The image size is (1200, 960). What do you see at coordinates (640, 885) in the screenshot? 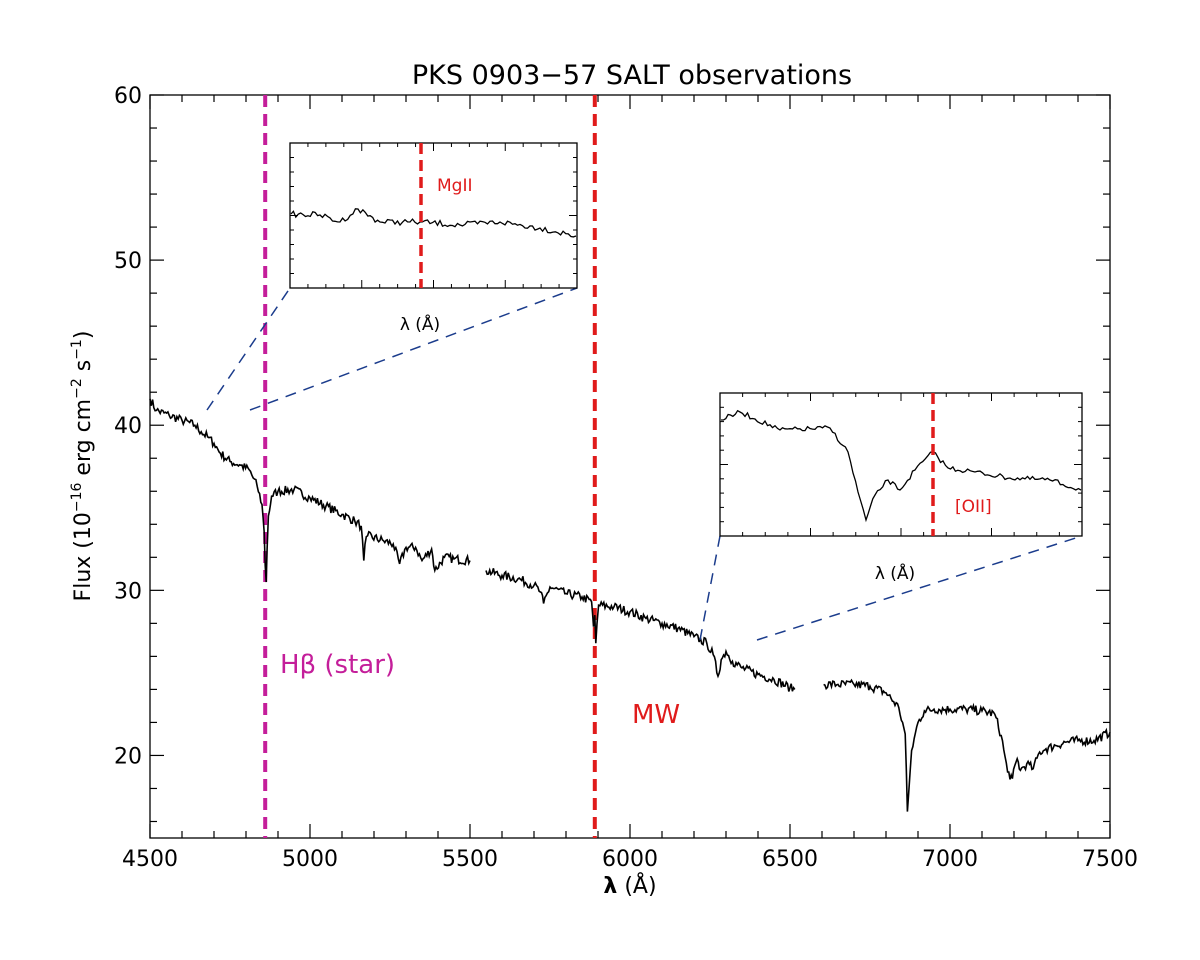
I see `x-axis-unit: (Å)` at bounding box center [640, 885].